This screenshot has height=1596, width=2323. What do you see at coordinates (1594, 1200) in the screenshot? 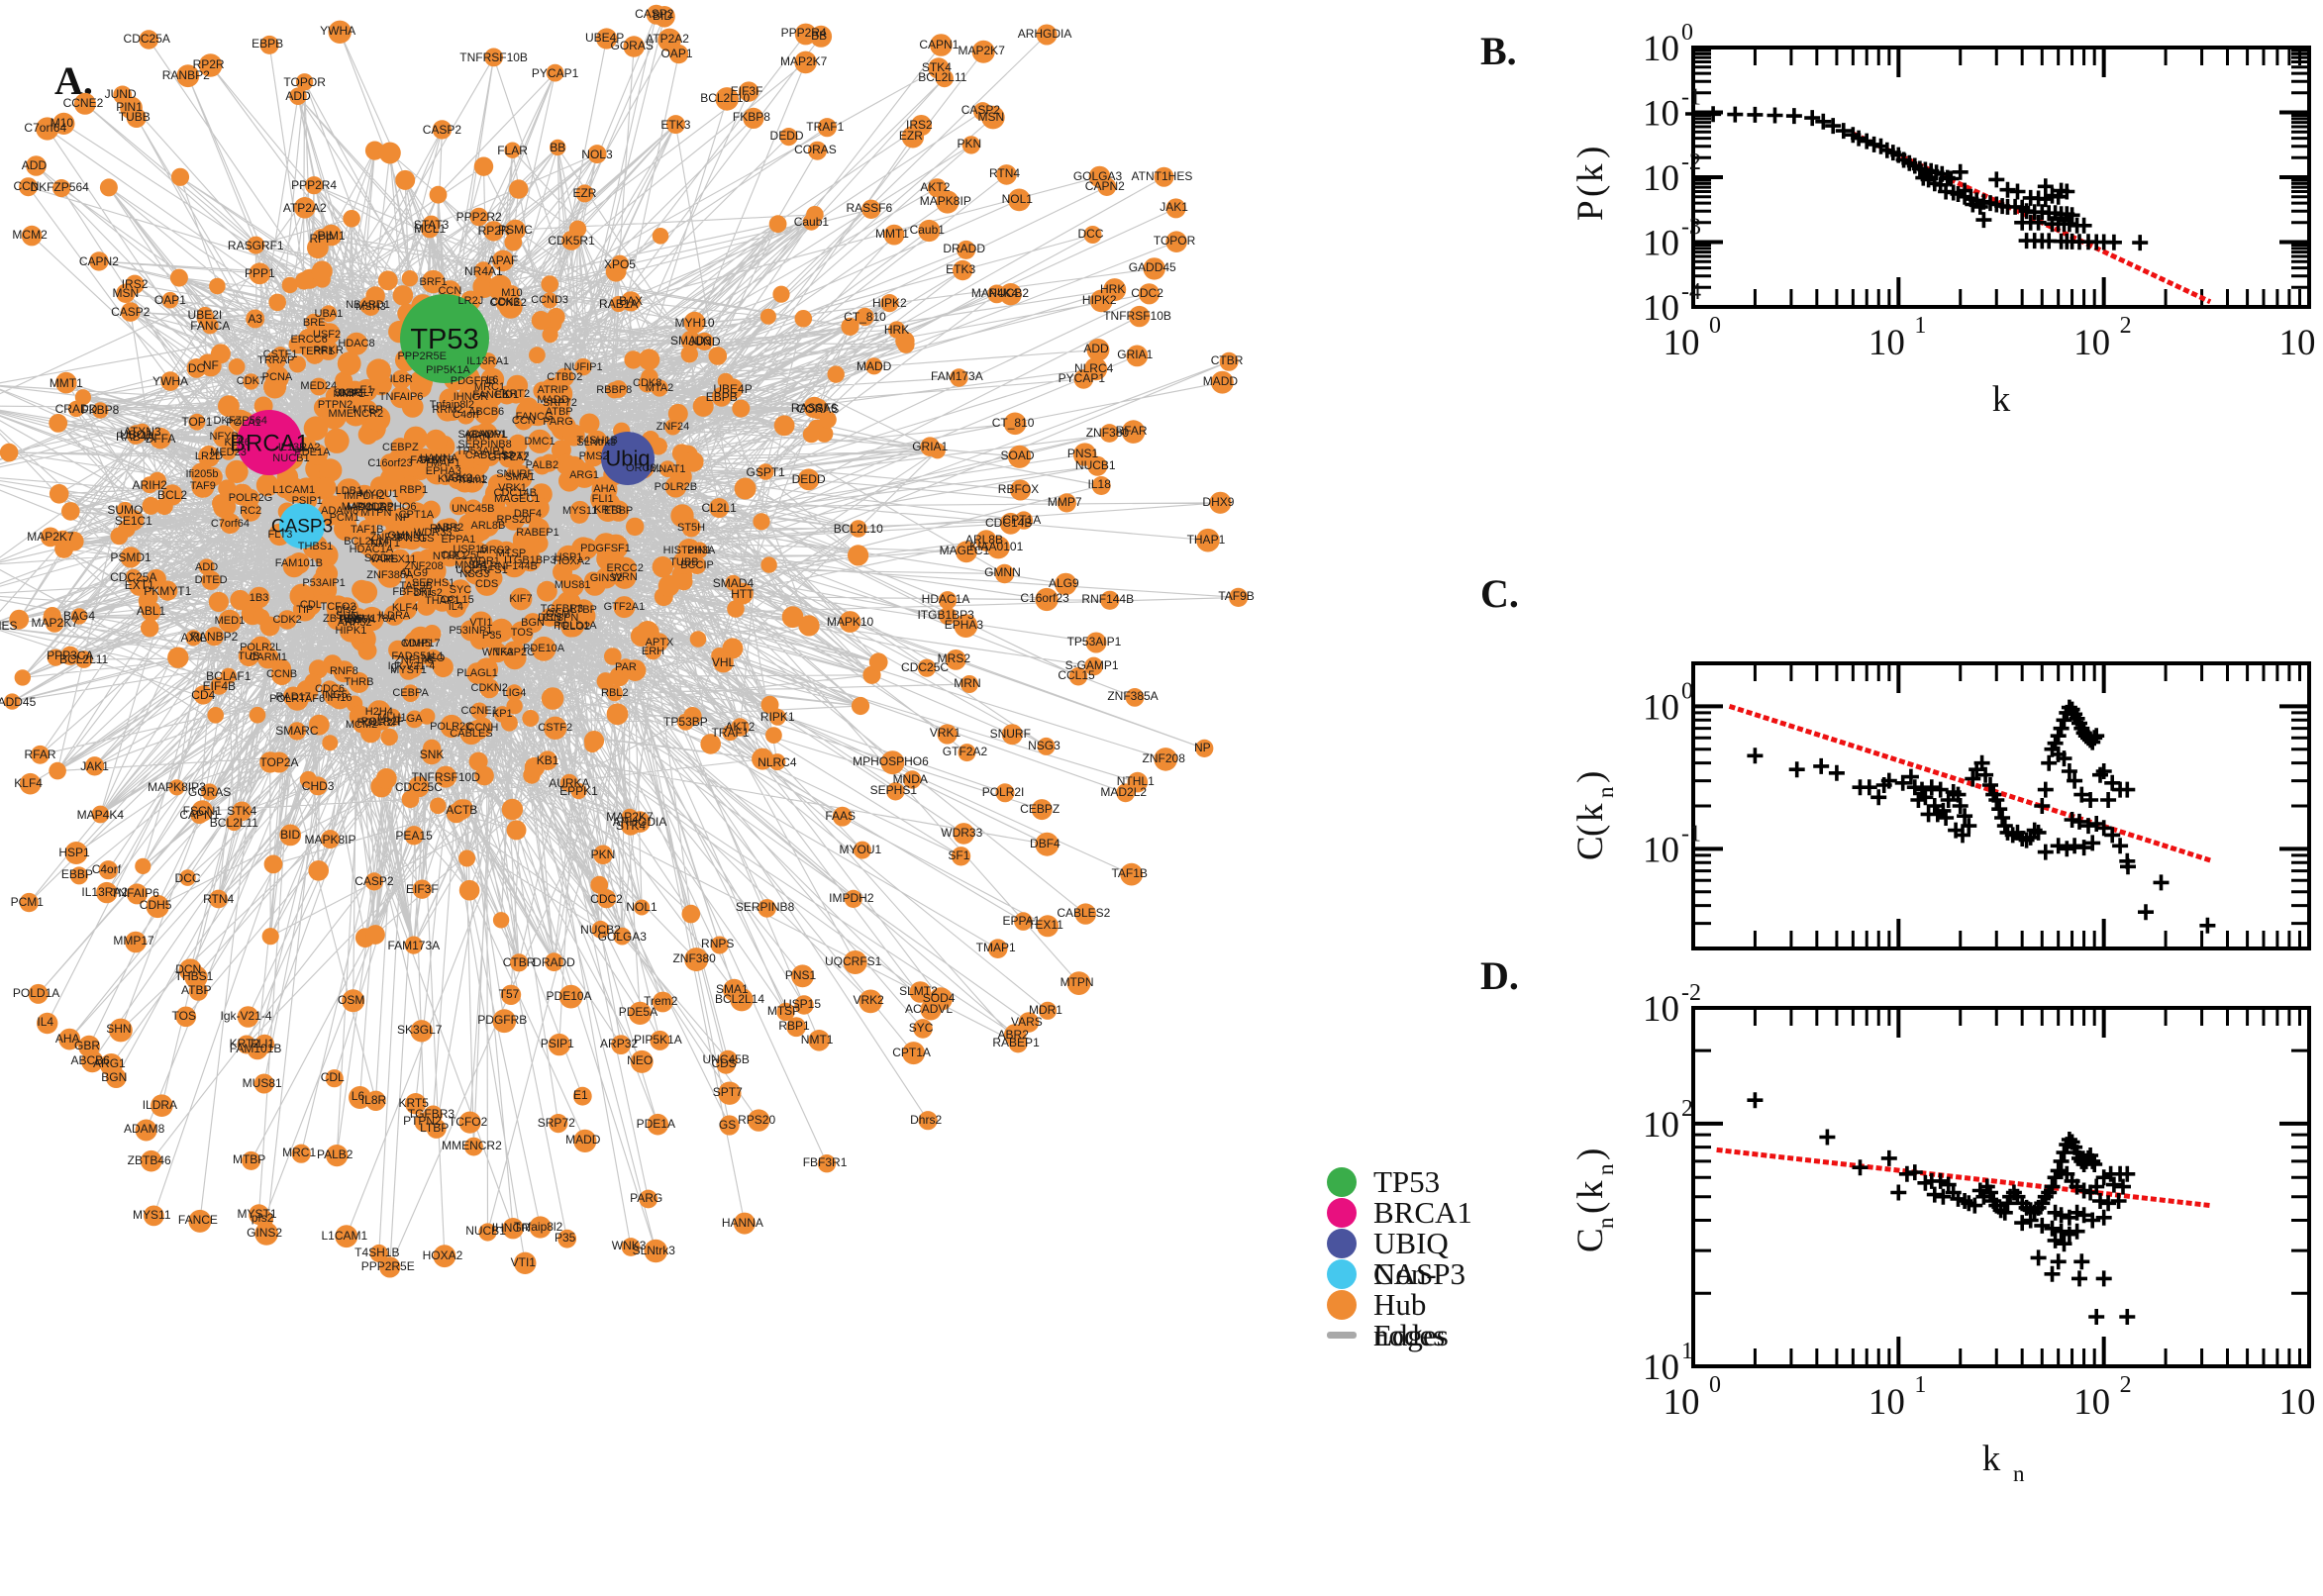
I see `y-axis-title: Cn(kn)` at bounding box center [1594, 1200].